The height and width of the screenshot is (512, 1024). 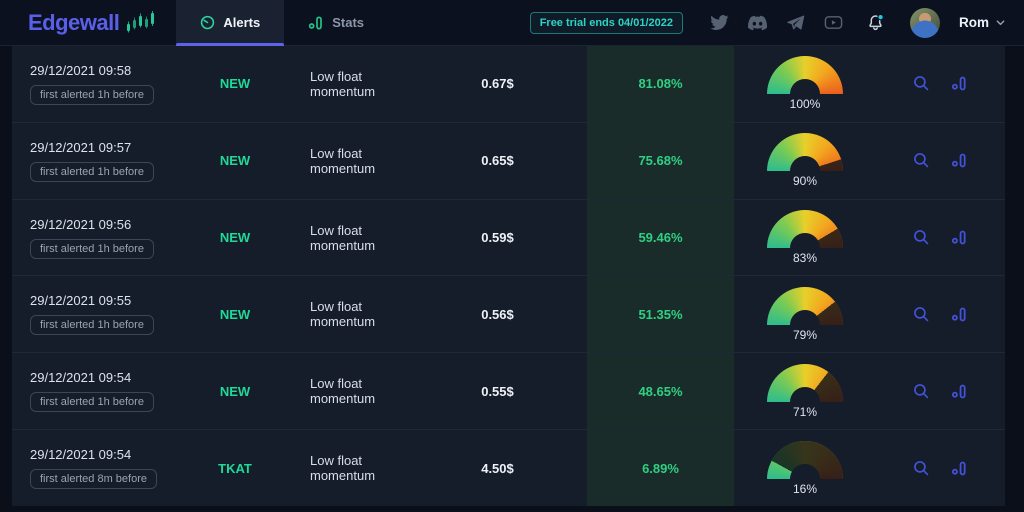 I want to click on score-gauge-cell: 79%, so click(x=805, y=314).